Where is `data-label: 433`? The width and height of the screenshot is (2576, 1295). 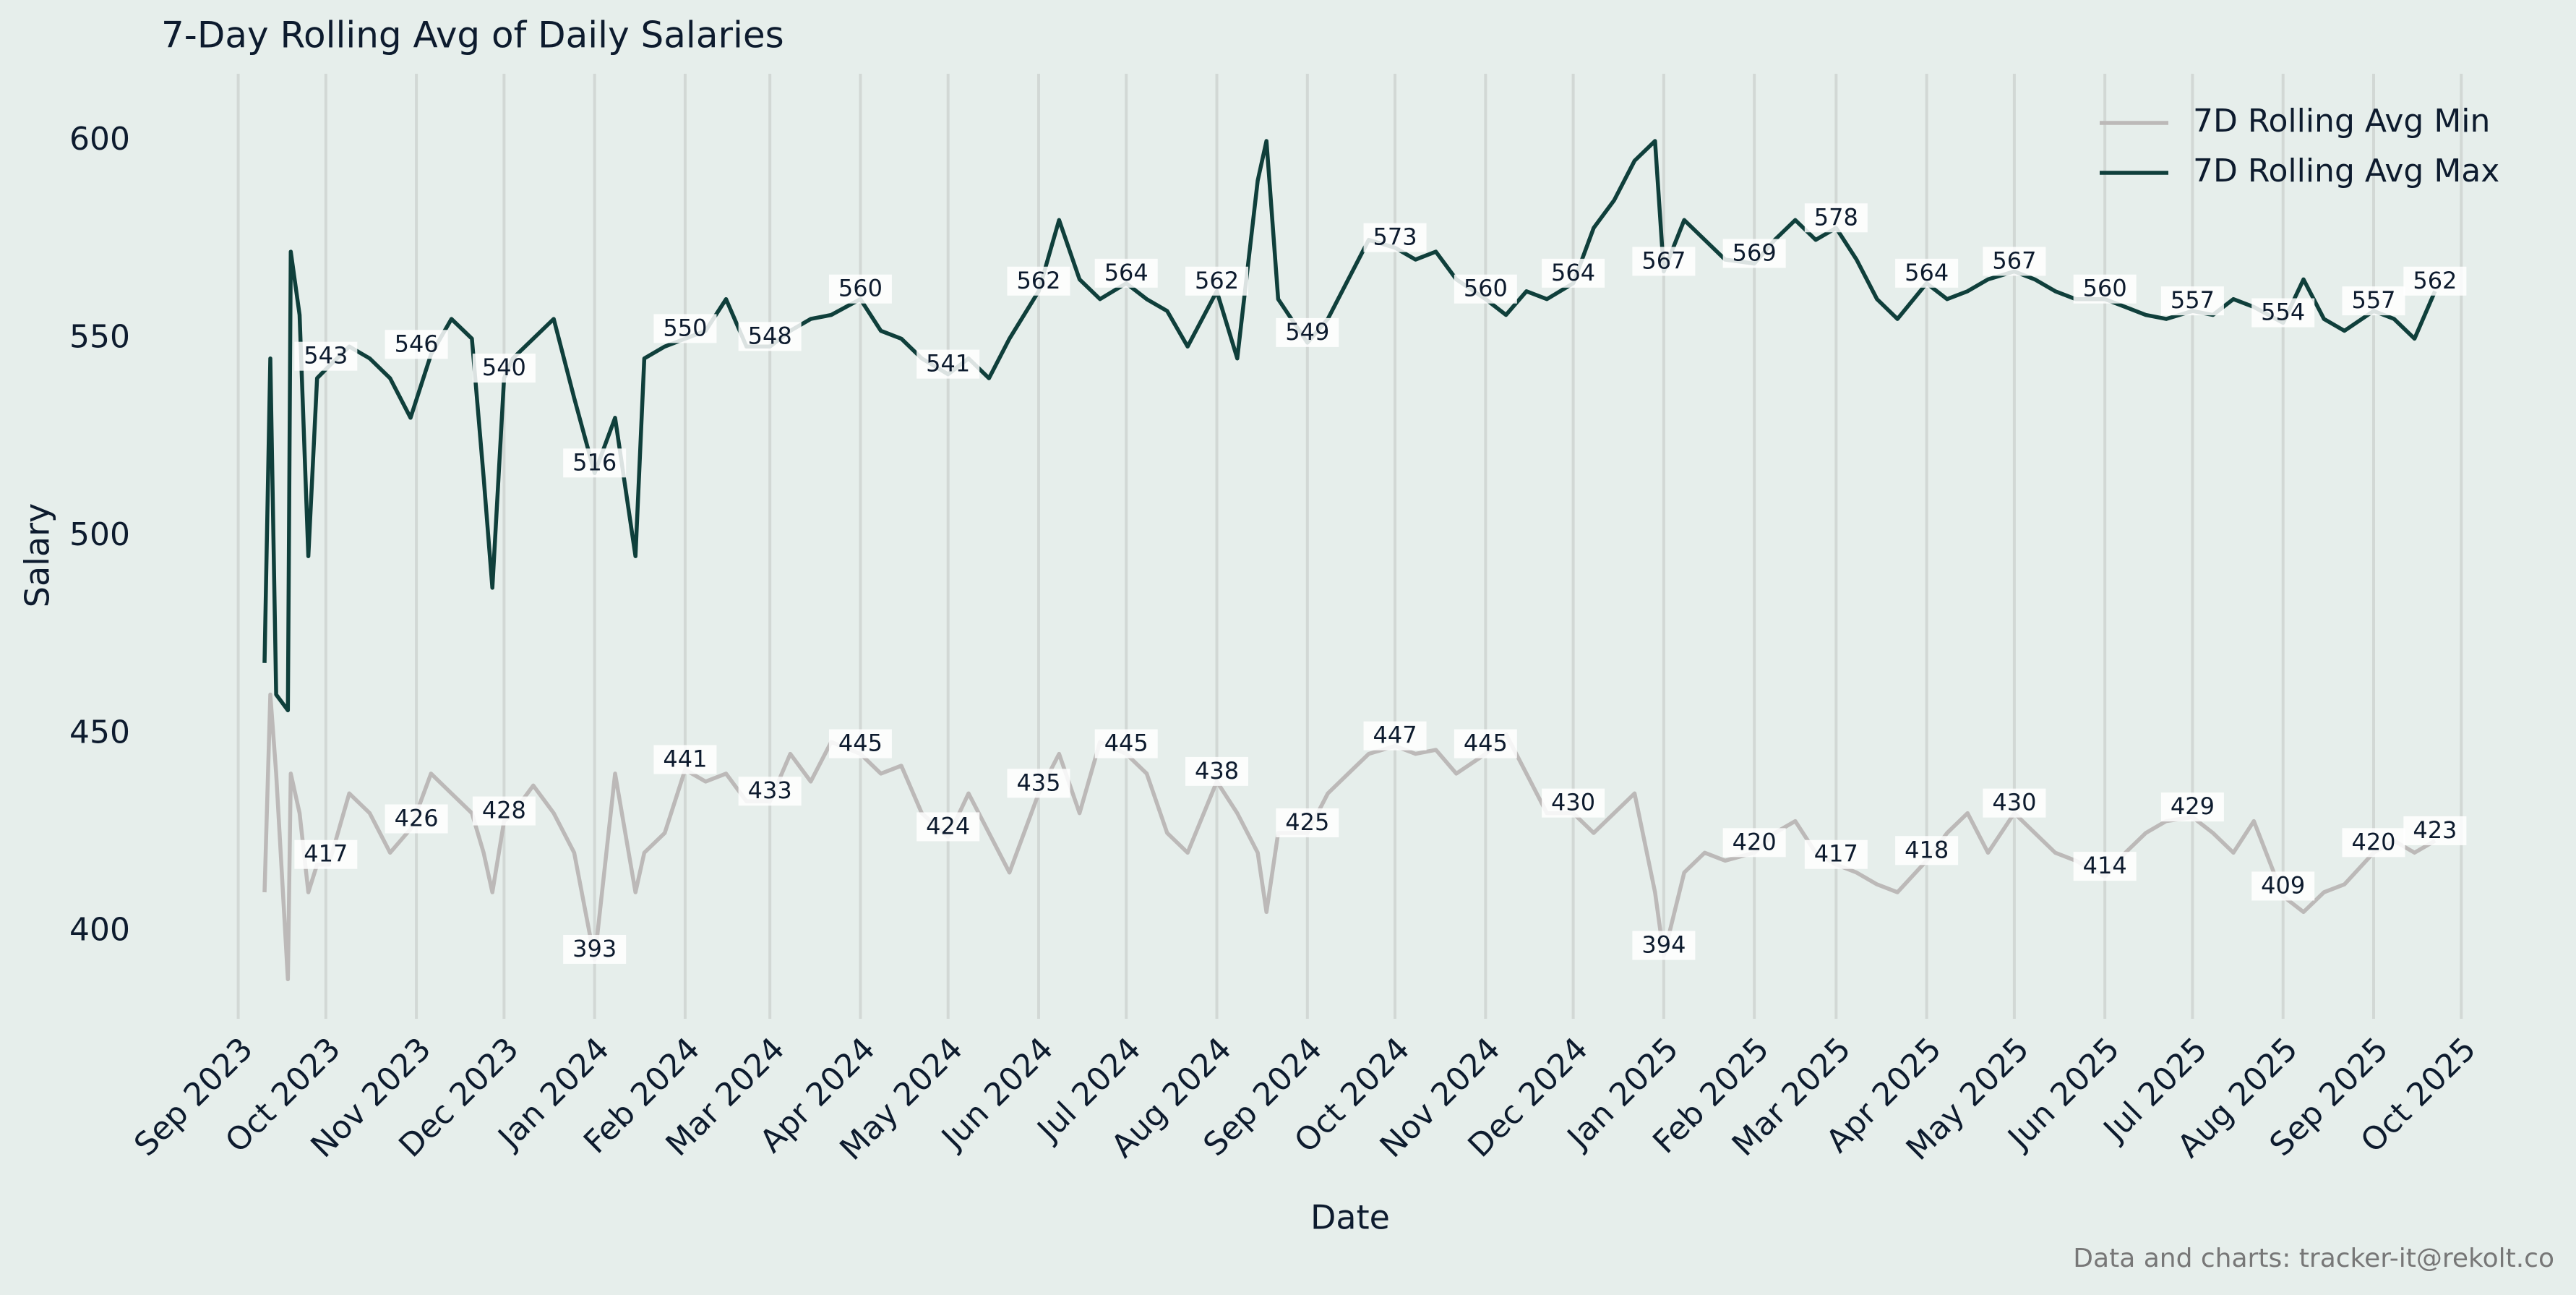 data-label: 433 is located at coordinates (770, 790).